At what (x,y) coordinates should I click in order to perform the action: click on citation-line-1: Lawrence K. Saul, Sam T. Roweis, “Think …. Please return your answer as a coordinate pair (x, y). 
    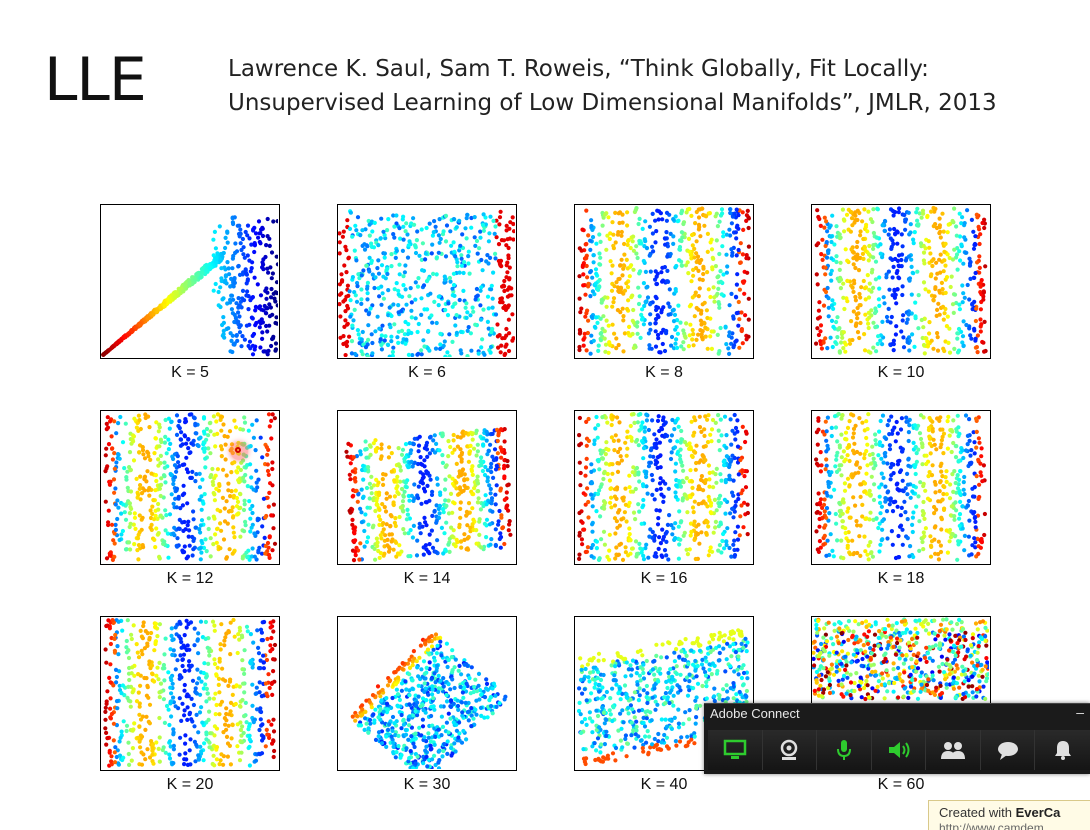
    Looking at the image, I should click on (578, 69).